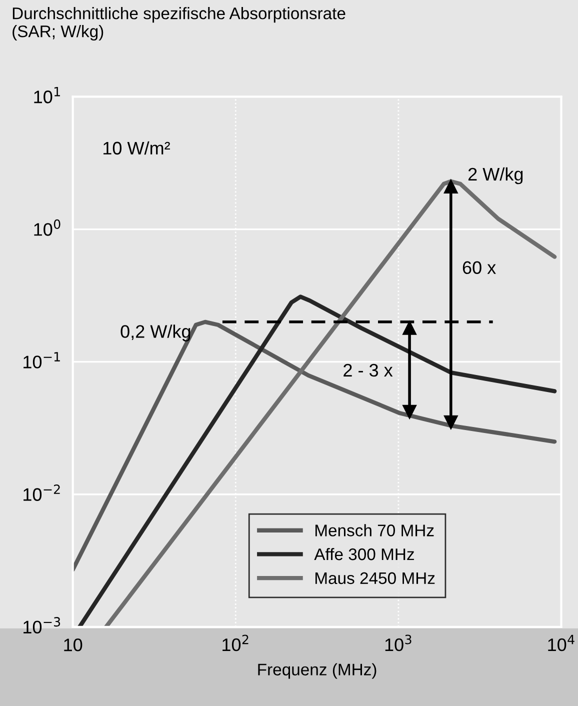 The image size is (578, 706). Describe the element at coordinates (374, 530) in the screenshot. I see `legend-label: Mensch 70 MHz` at that location.